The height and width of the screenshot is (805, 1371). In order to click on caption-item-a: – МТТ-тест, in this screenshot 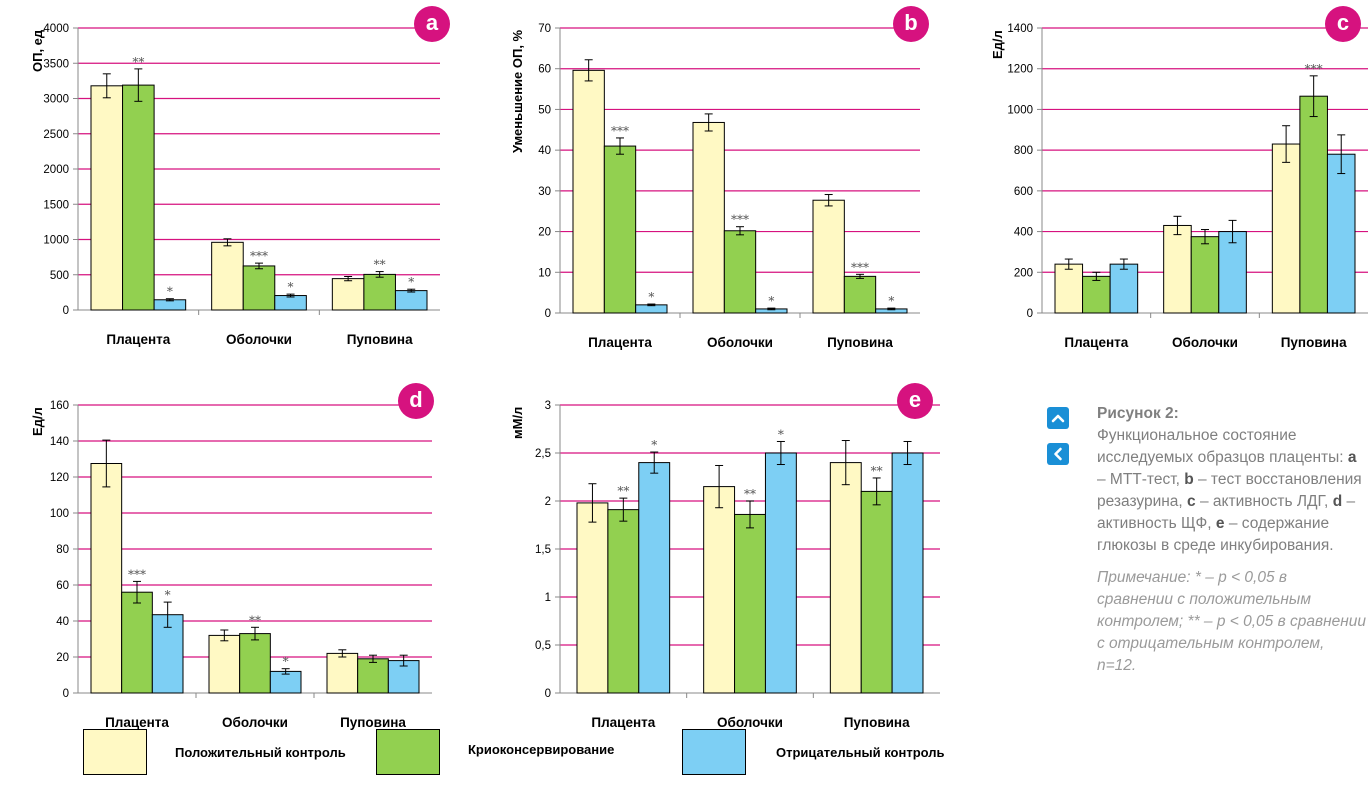, I will do `click(1138, 479)`.